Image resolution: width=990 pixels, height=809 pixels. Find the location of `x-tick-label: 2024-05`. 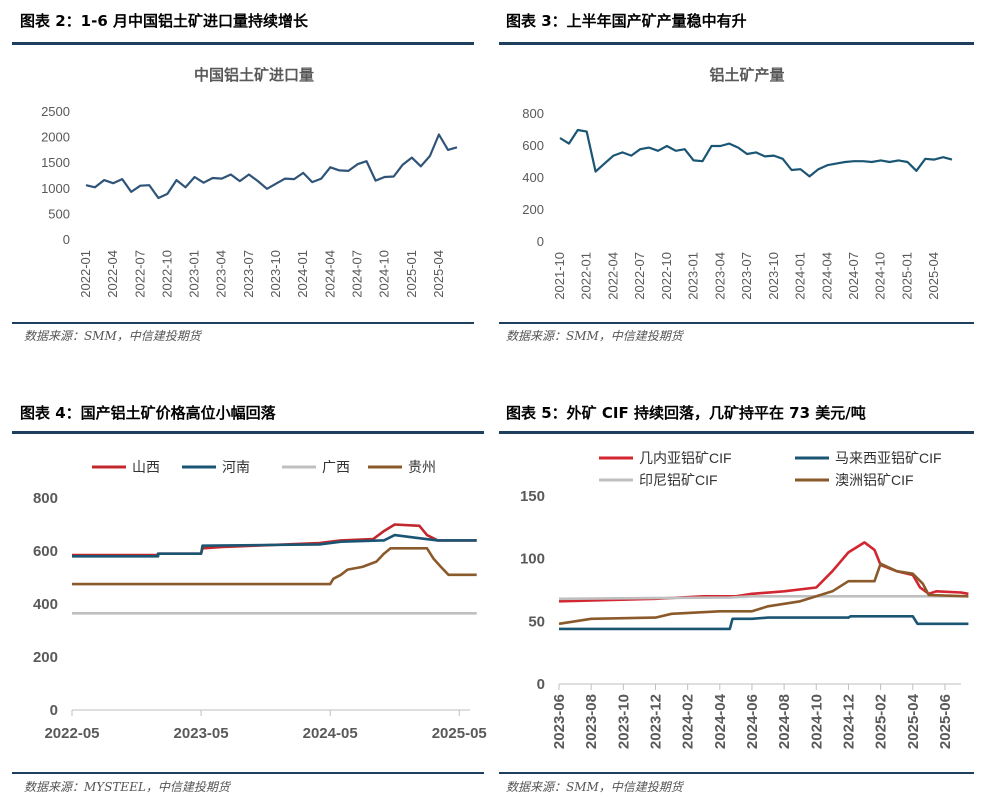

x-tick-label: 2024-05 is located at coordinates (330, 733).